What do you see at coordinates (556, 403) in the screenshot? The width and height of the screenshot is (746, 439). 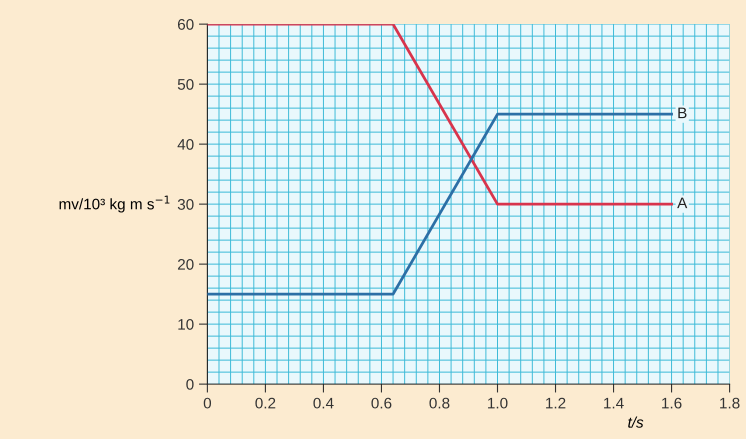 I see `x-tick-label: 1.2` at bounding box center [556, 403].